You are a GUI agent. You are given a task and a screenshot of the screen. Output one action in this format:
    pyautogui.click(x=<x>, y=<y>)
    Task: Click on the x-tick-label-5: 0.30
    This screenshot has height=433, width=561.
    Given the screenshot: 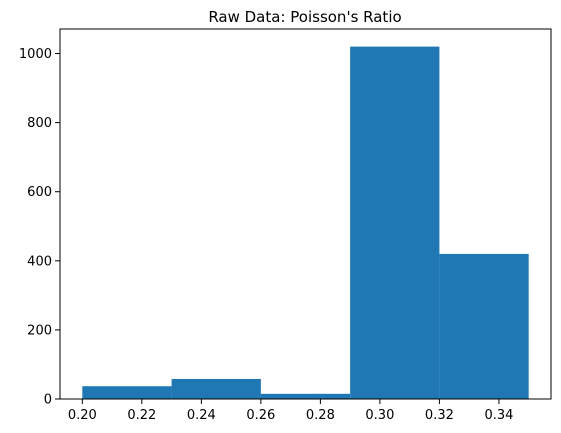 What is the action you would take?
    pyautogui.click(x=379, y=415)
    